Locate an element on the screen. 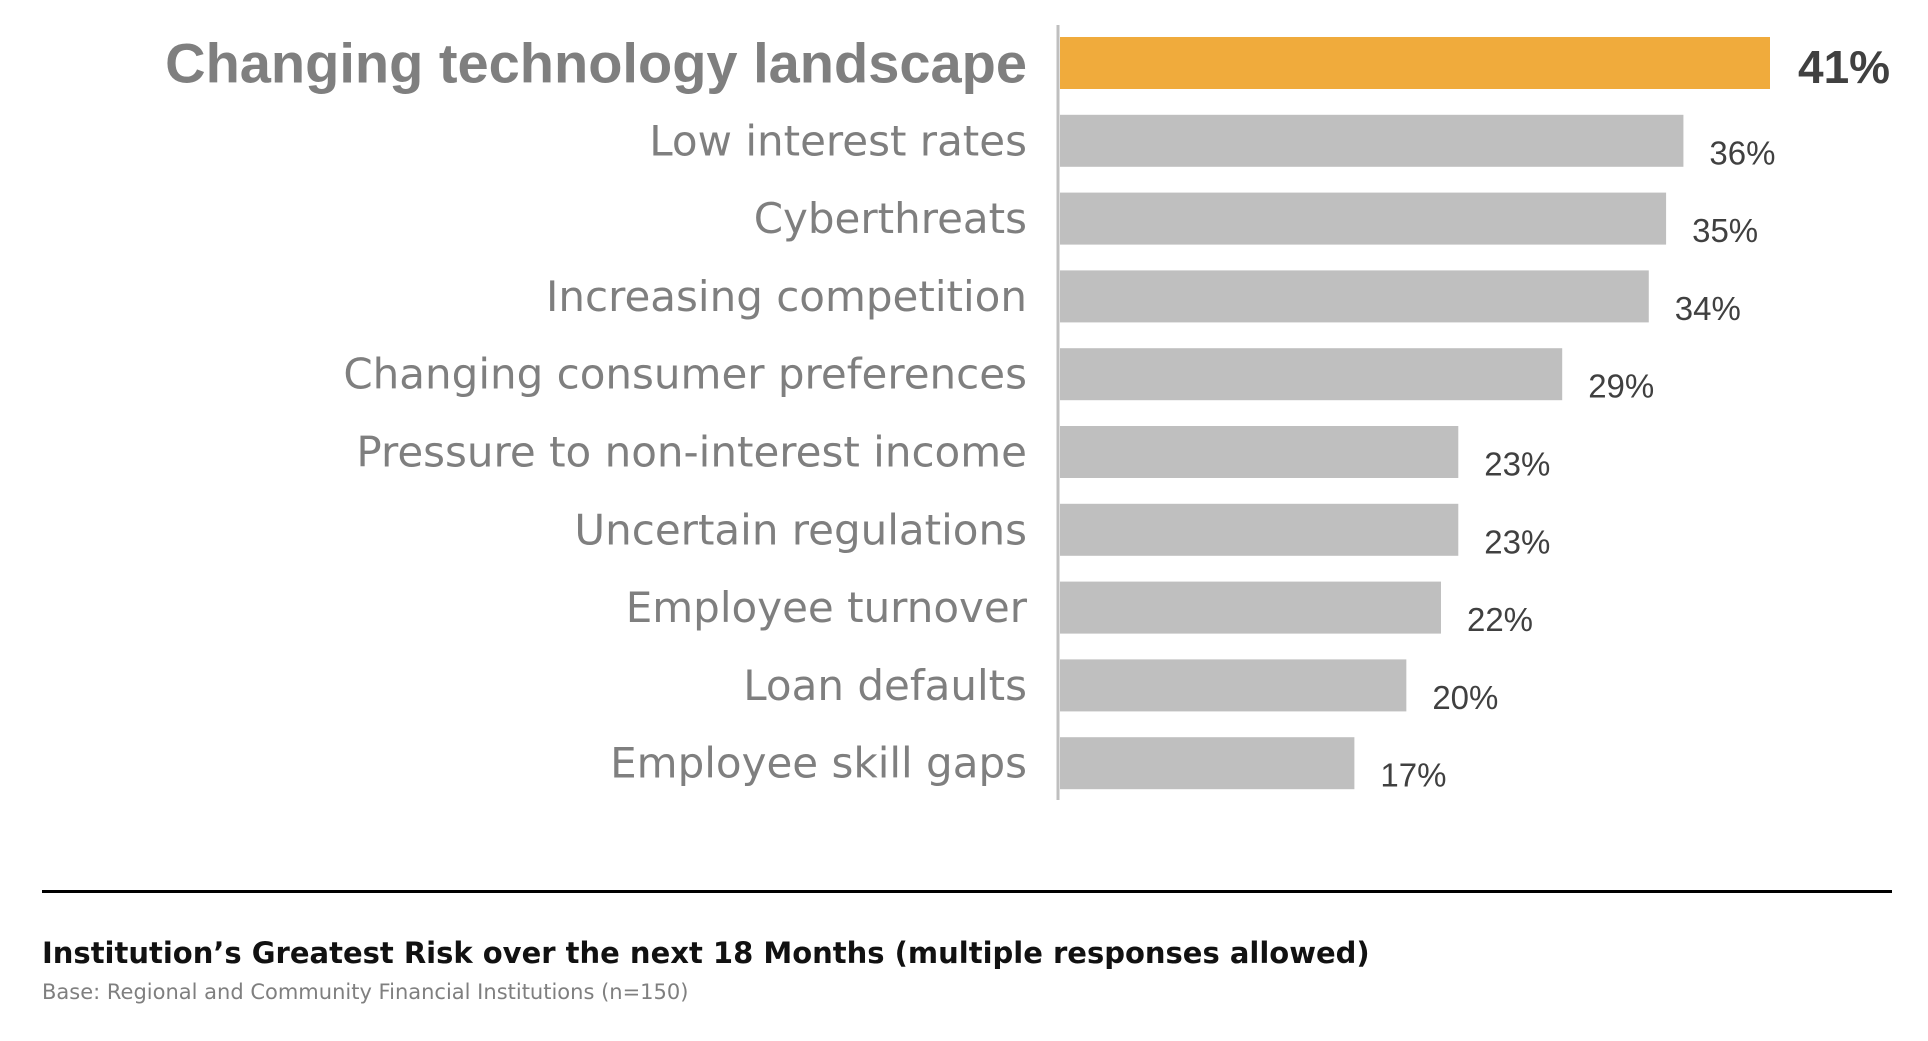 Image resolution: width=1928 pixels, height=1041 pixels. category-label-highlight: Changing technology landscape is located at coordinates (596, 63).